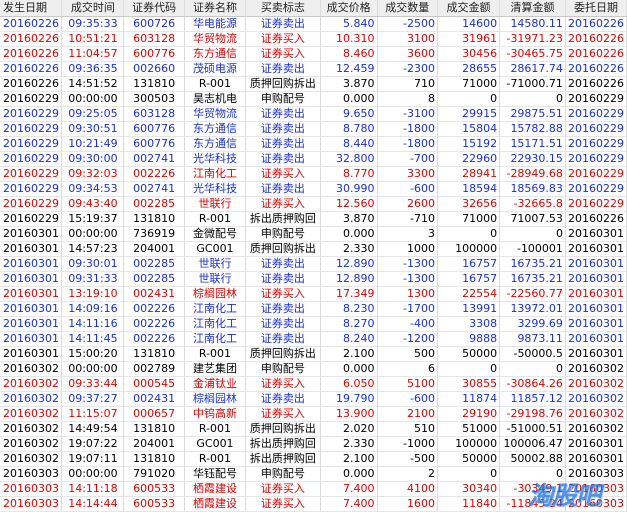 This screenshot has width=627, height=512. I want to click on cell-trade-amount: 9888, so click(469, 339).